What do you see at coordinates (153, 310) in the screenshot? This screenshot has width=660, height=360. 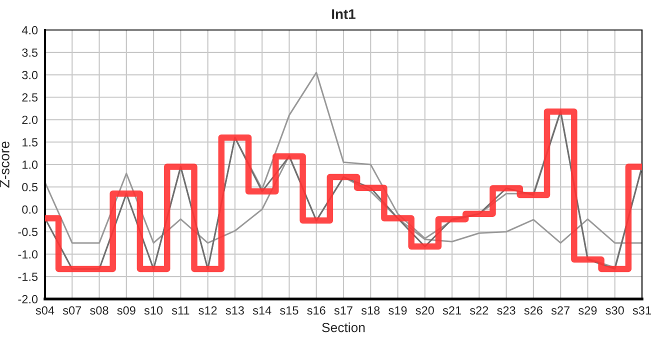 I see `x-tick-label: s10` at bounding box center [153, 310].